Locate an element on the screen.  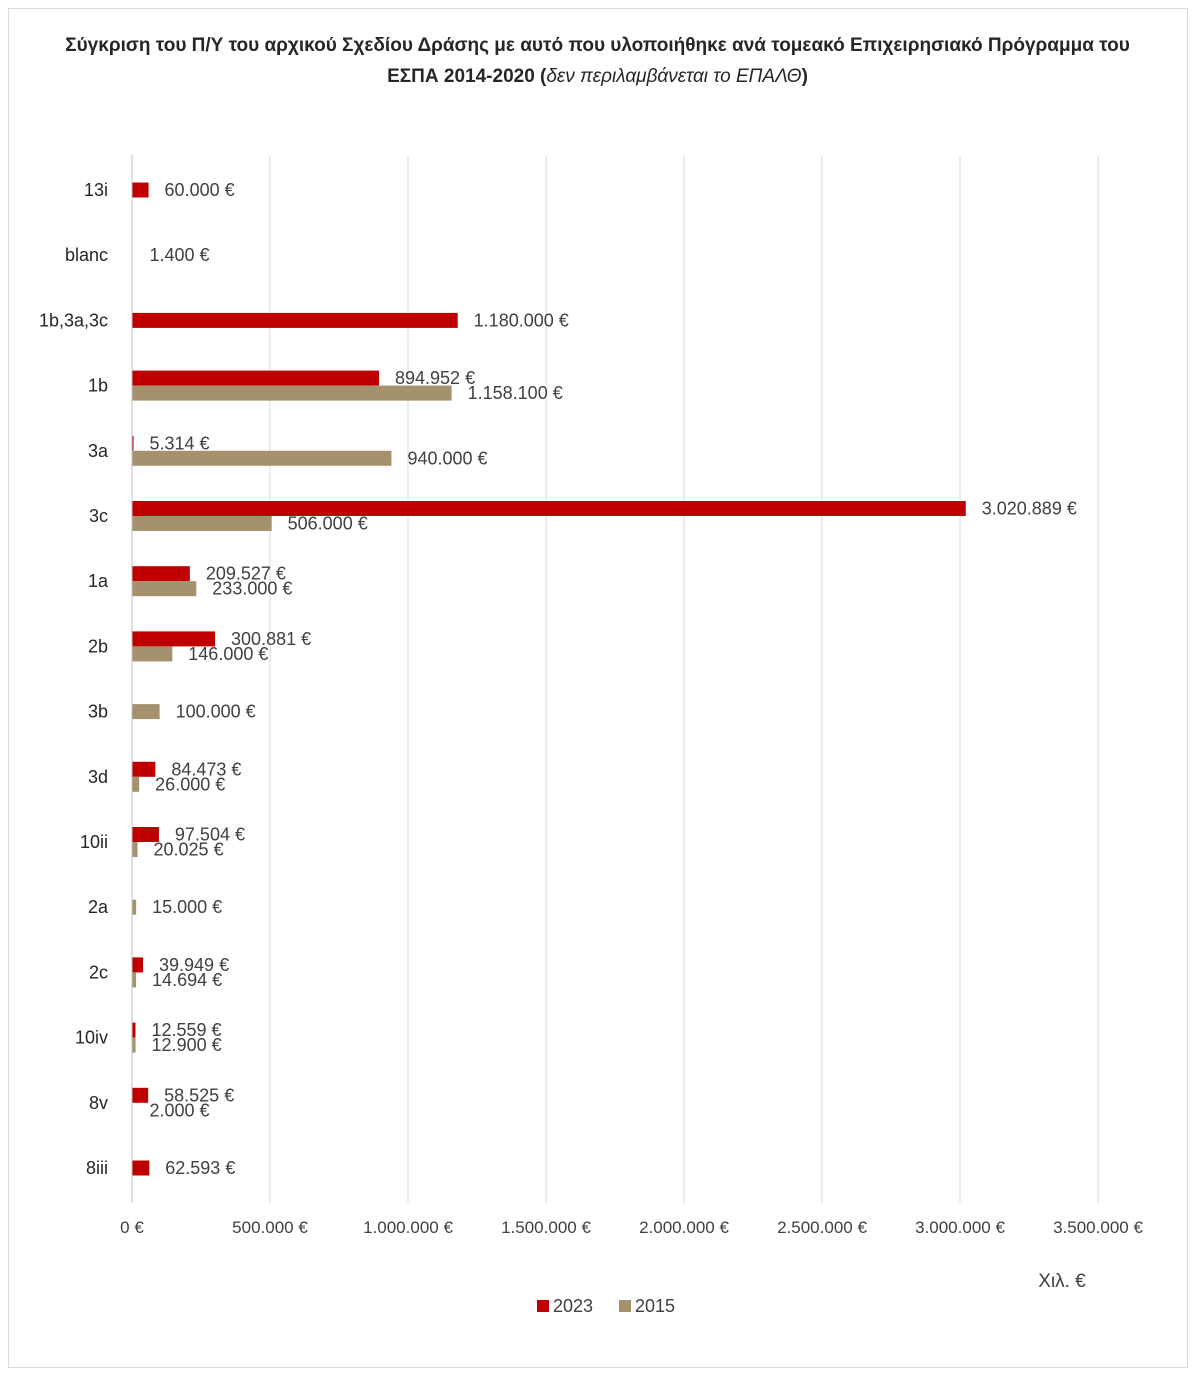
legend-swatch-2015 is located at coordinates (625, 1306).